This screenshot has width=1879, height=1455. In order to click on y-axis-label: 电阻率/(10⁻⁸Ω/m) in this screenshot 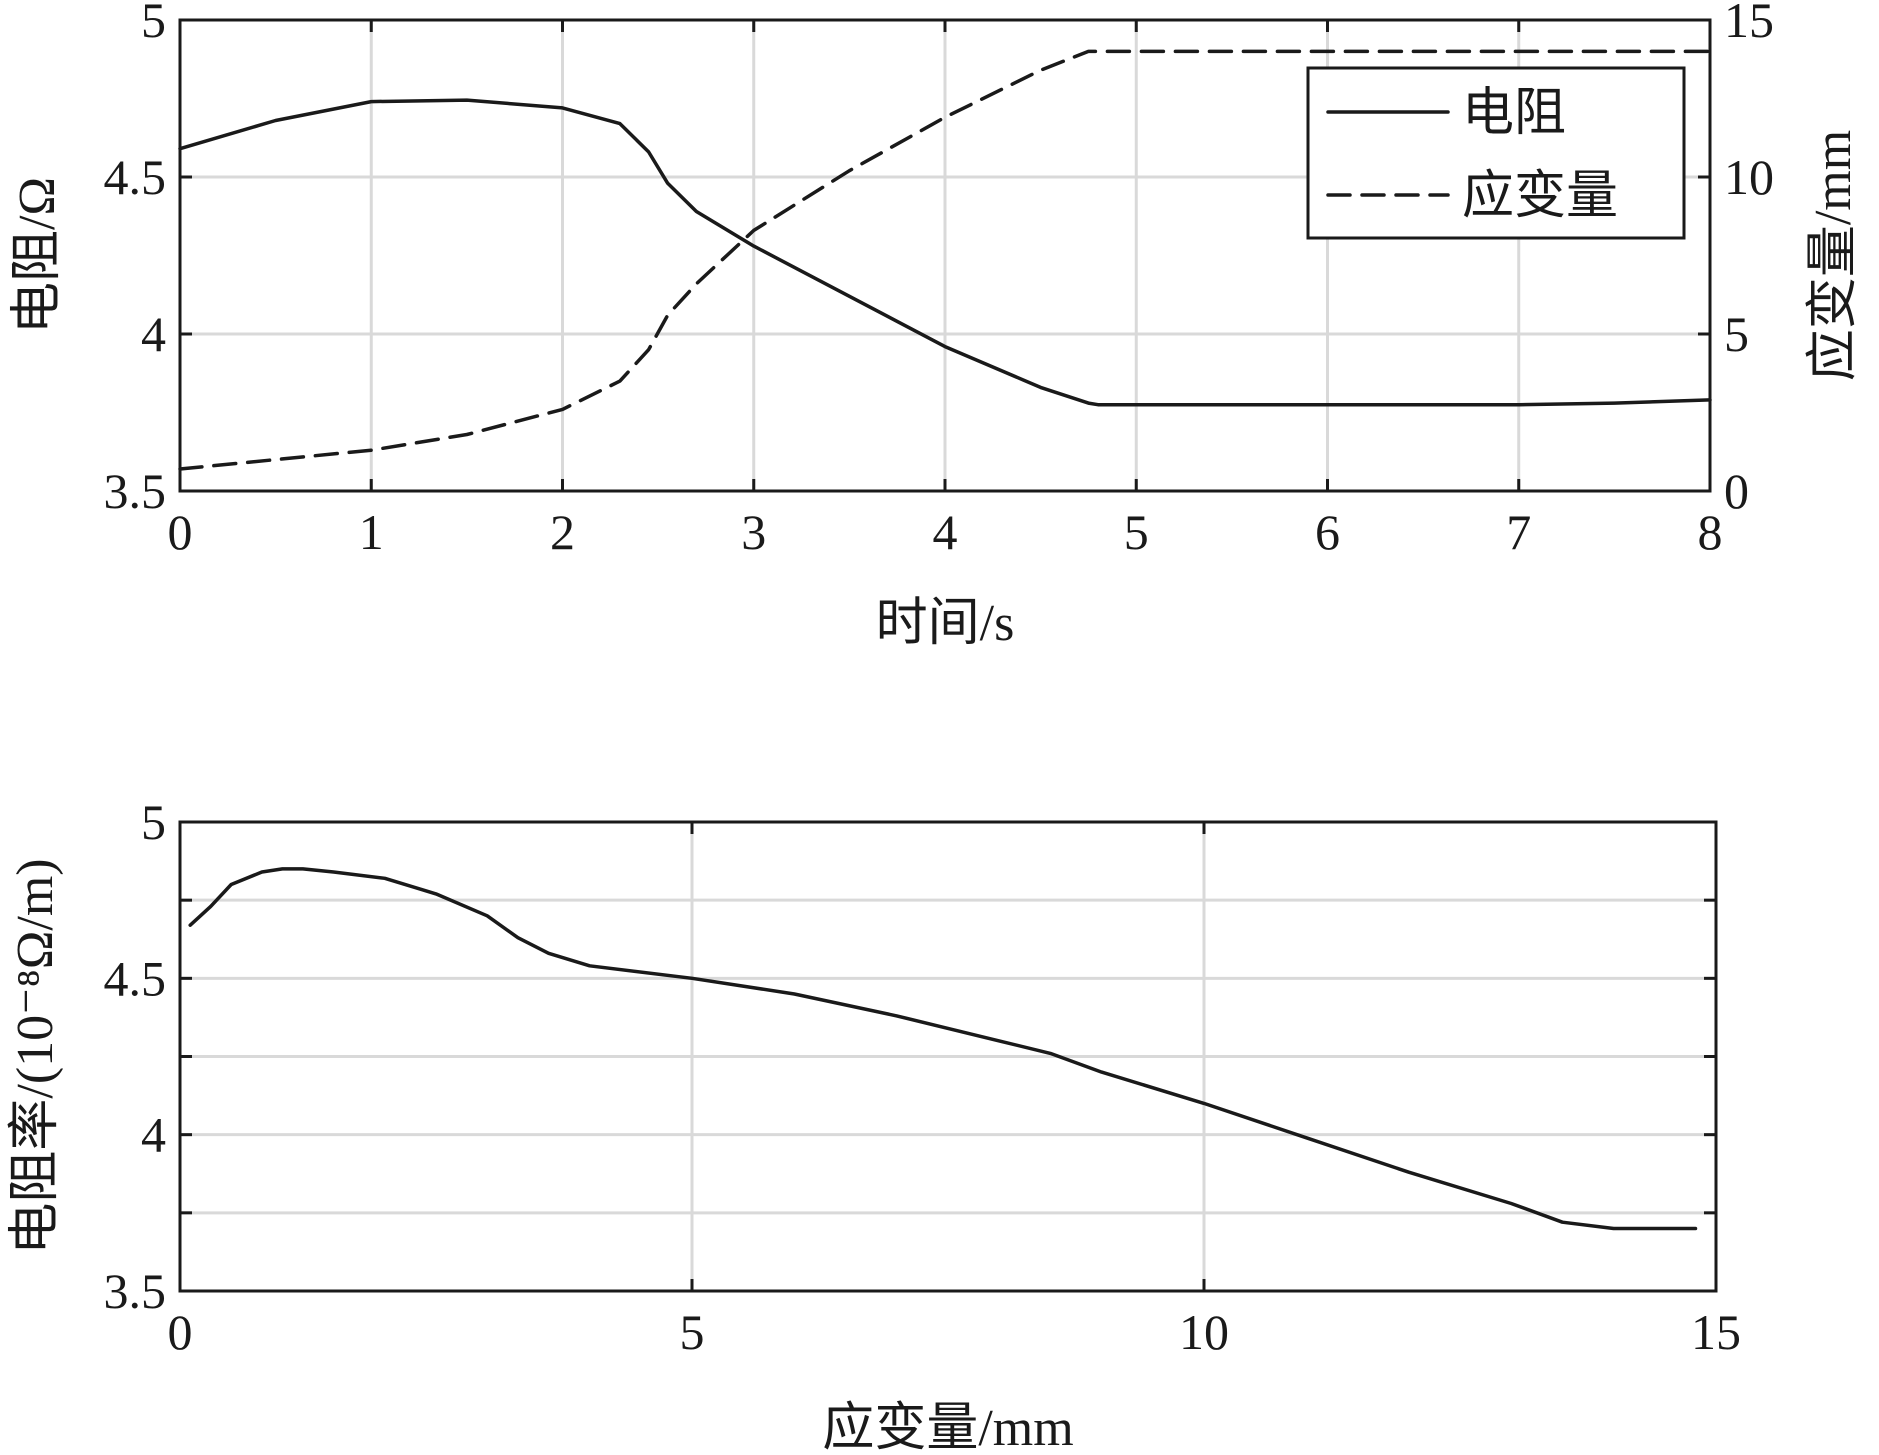, I will do `click(35, 1056)`.